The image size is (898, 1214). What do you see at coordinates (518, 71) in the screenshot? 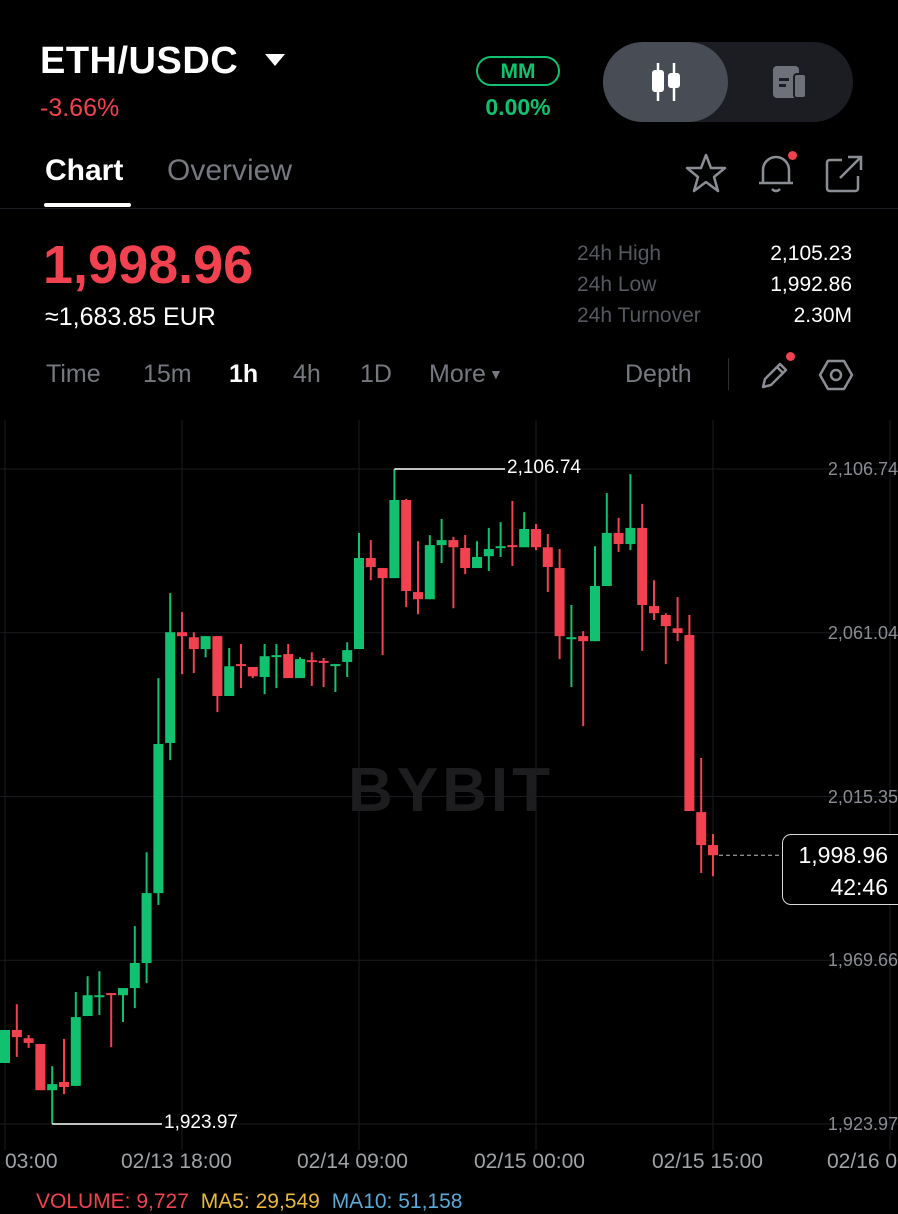
I see `mm-badge: MM` at bounding box center [518, 71].